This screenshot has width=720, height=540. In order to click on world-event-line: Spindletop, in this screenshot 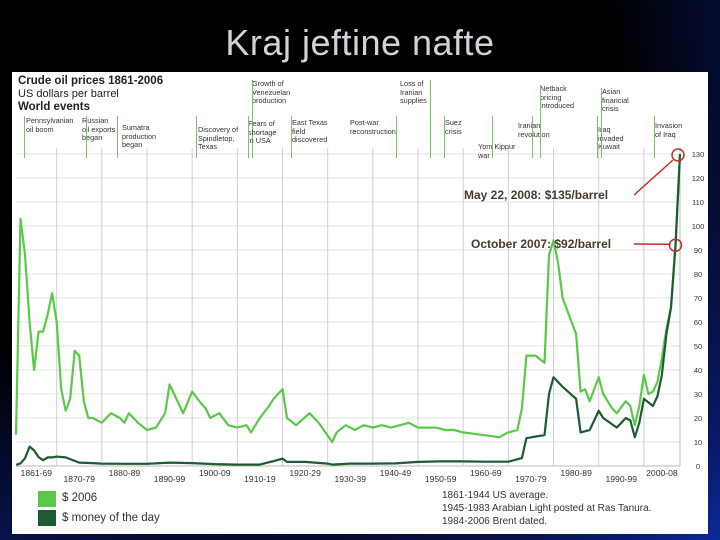, I will do `click(216, 138)`.